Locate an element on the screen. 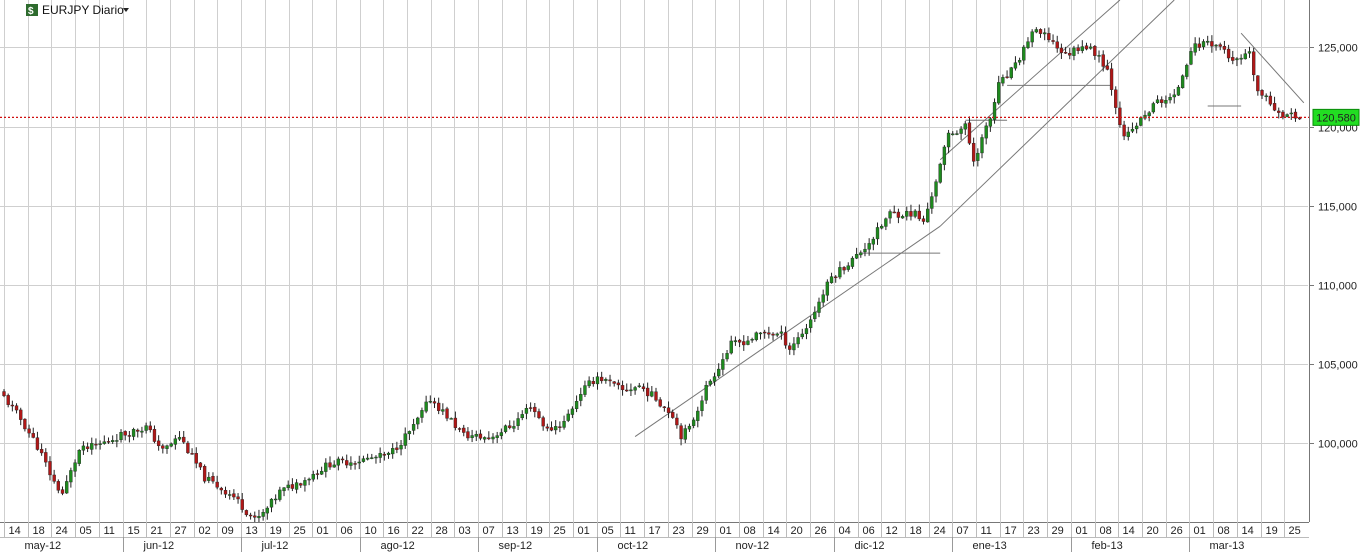  month-label: nov-12 is located at coordinates (753, 546).